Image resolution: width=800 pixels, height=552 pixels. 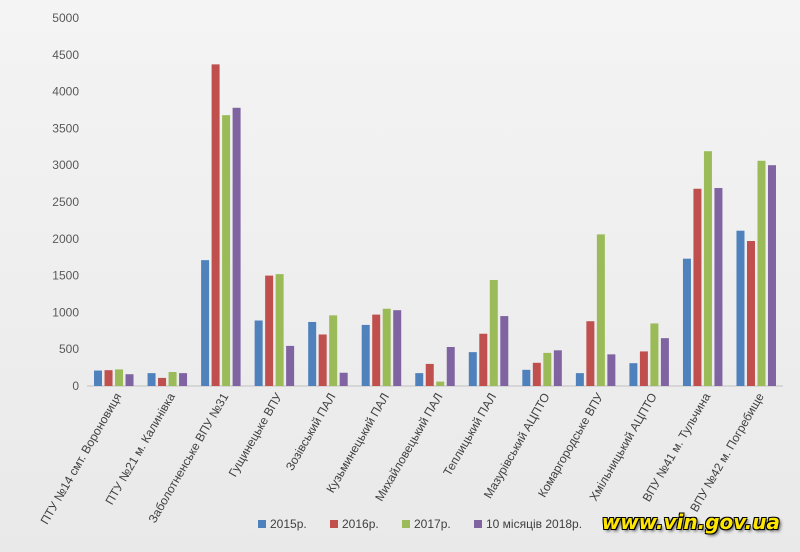 What do you see at coordinates (75, 386) in the screenshot?
I see `y-tick-label: 0` at bounding box center [75, 386].